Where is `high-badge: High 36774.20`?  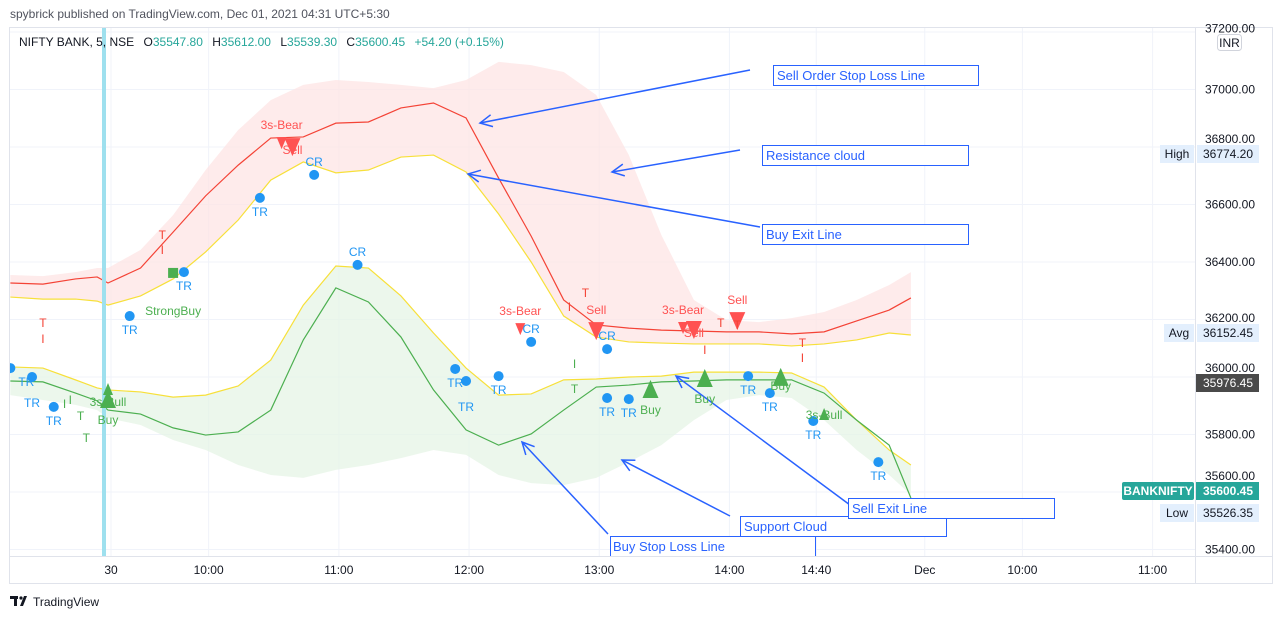
high-badge: High 36774.20 is located at coordinates (1209, 154).